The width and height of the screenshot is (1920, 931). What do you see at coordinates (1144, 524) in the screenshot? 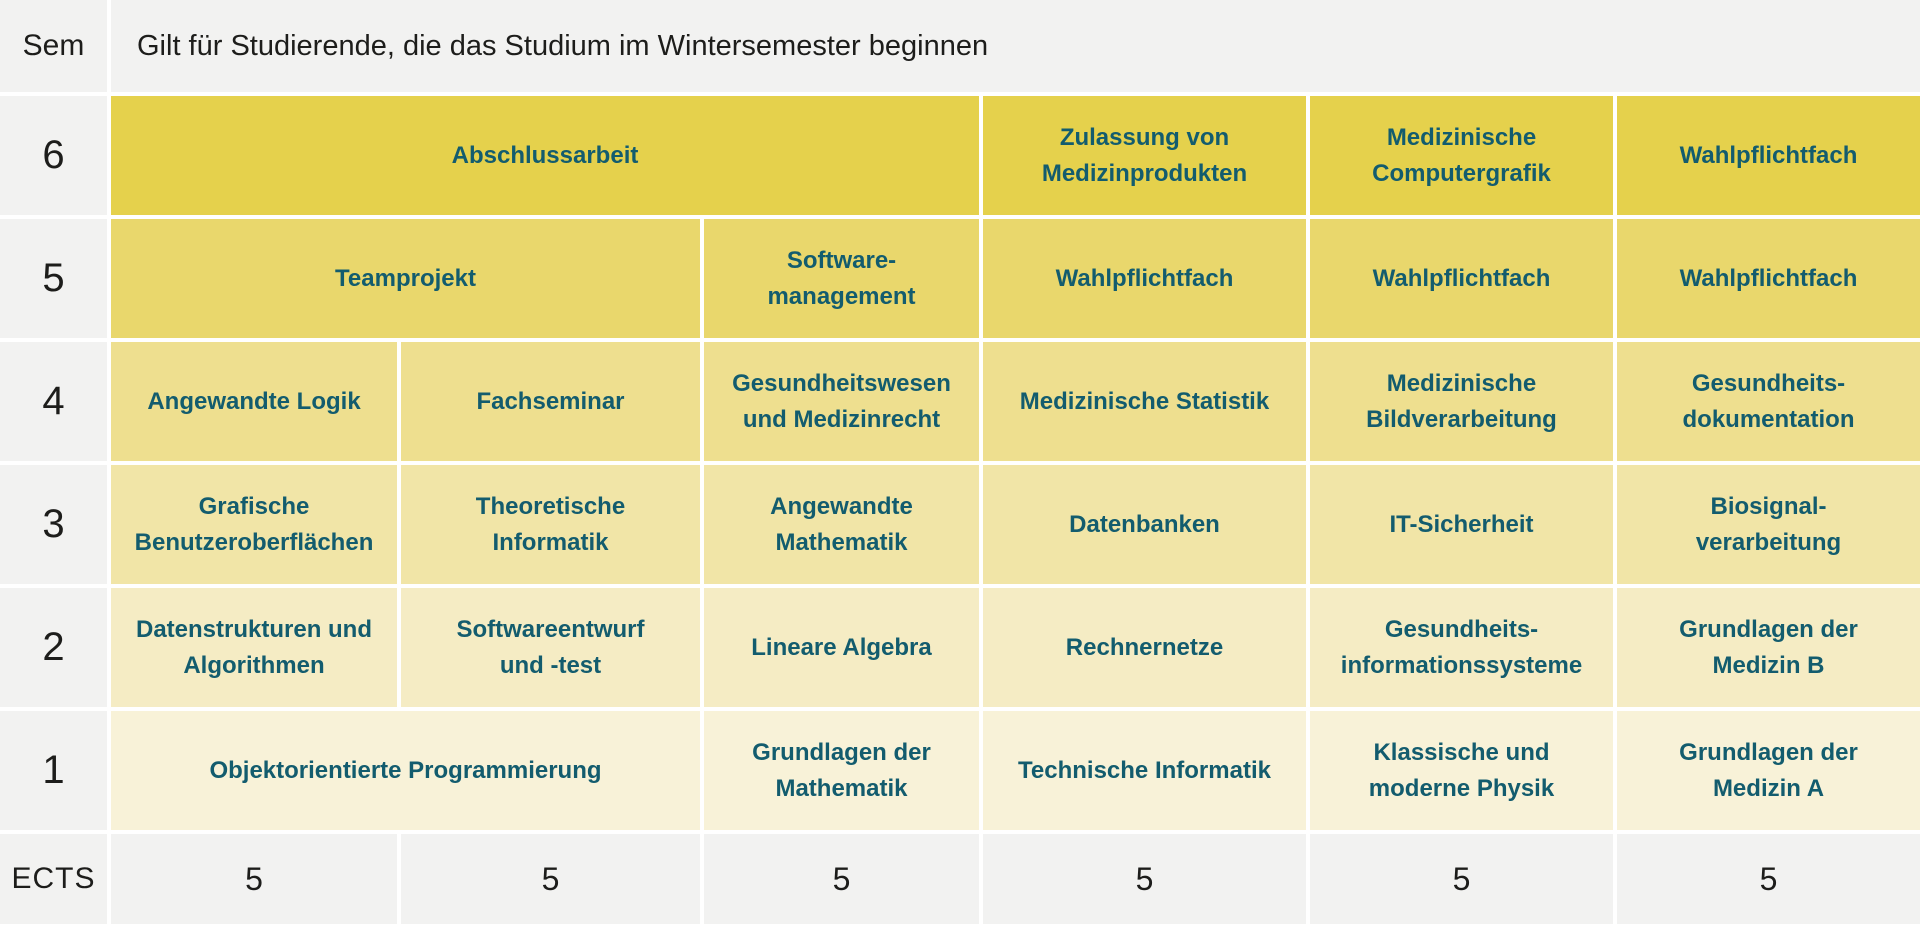
I see `course-datenbanken: Datenbanken` at bounding box center [1144, 524].